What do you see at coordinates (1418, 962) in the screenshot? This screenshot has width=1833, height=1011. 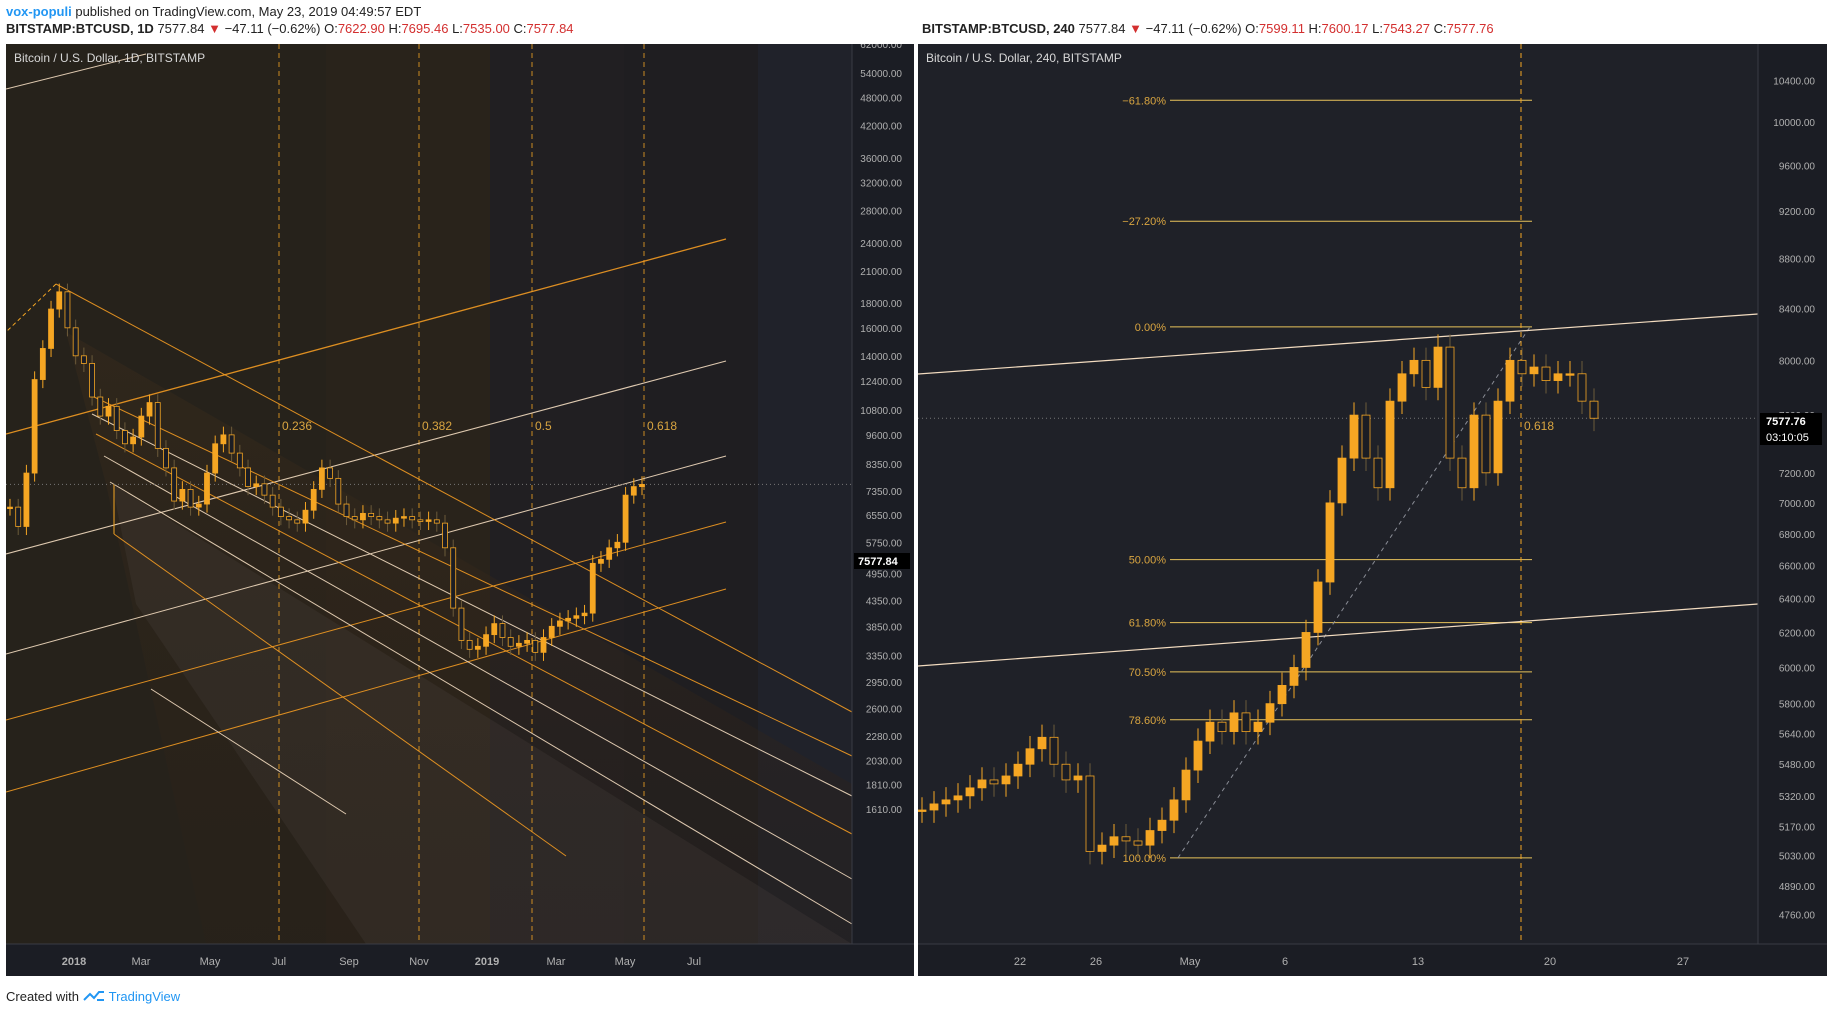 I see `right-x-tick-label: 13` at bounding box center [1418, 962].